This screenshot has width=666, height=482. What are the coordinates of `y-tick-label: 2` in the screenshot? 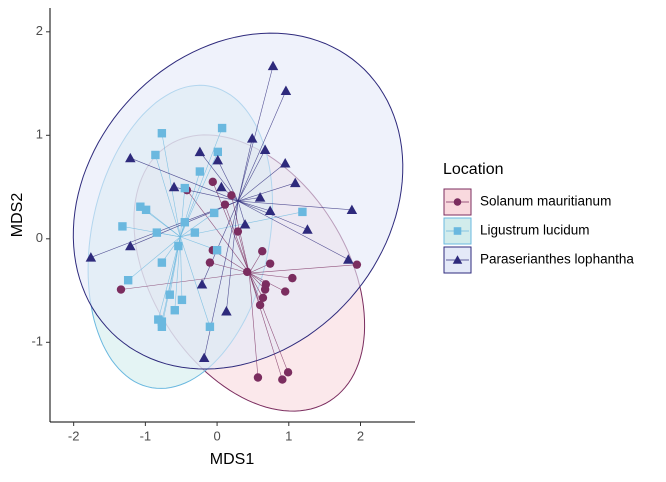 It's located at (39, 30).